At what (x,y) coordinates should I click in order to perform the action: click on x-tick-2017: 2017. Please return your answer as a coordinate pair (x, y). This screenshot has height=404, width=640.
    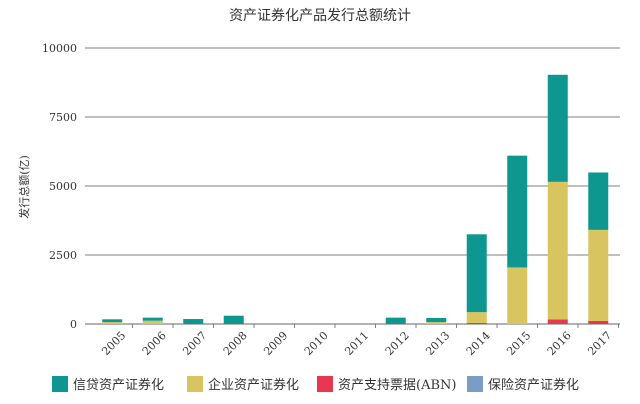
    Looking at the image, I should click on (599, 343).